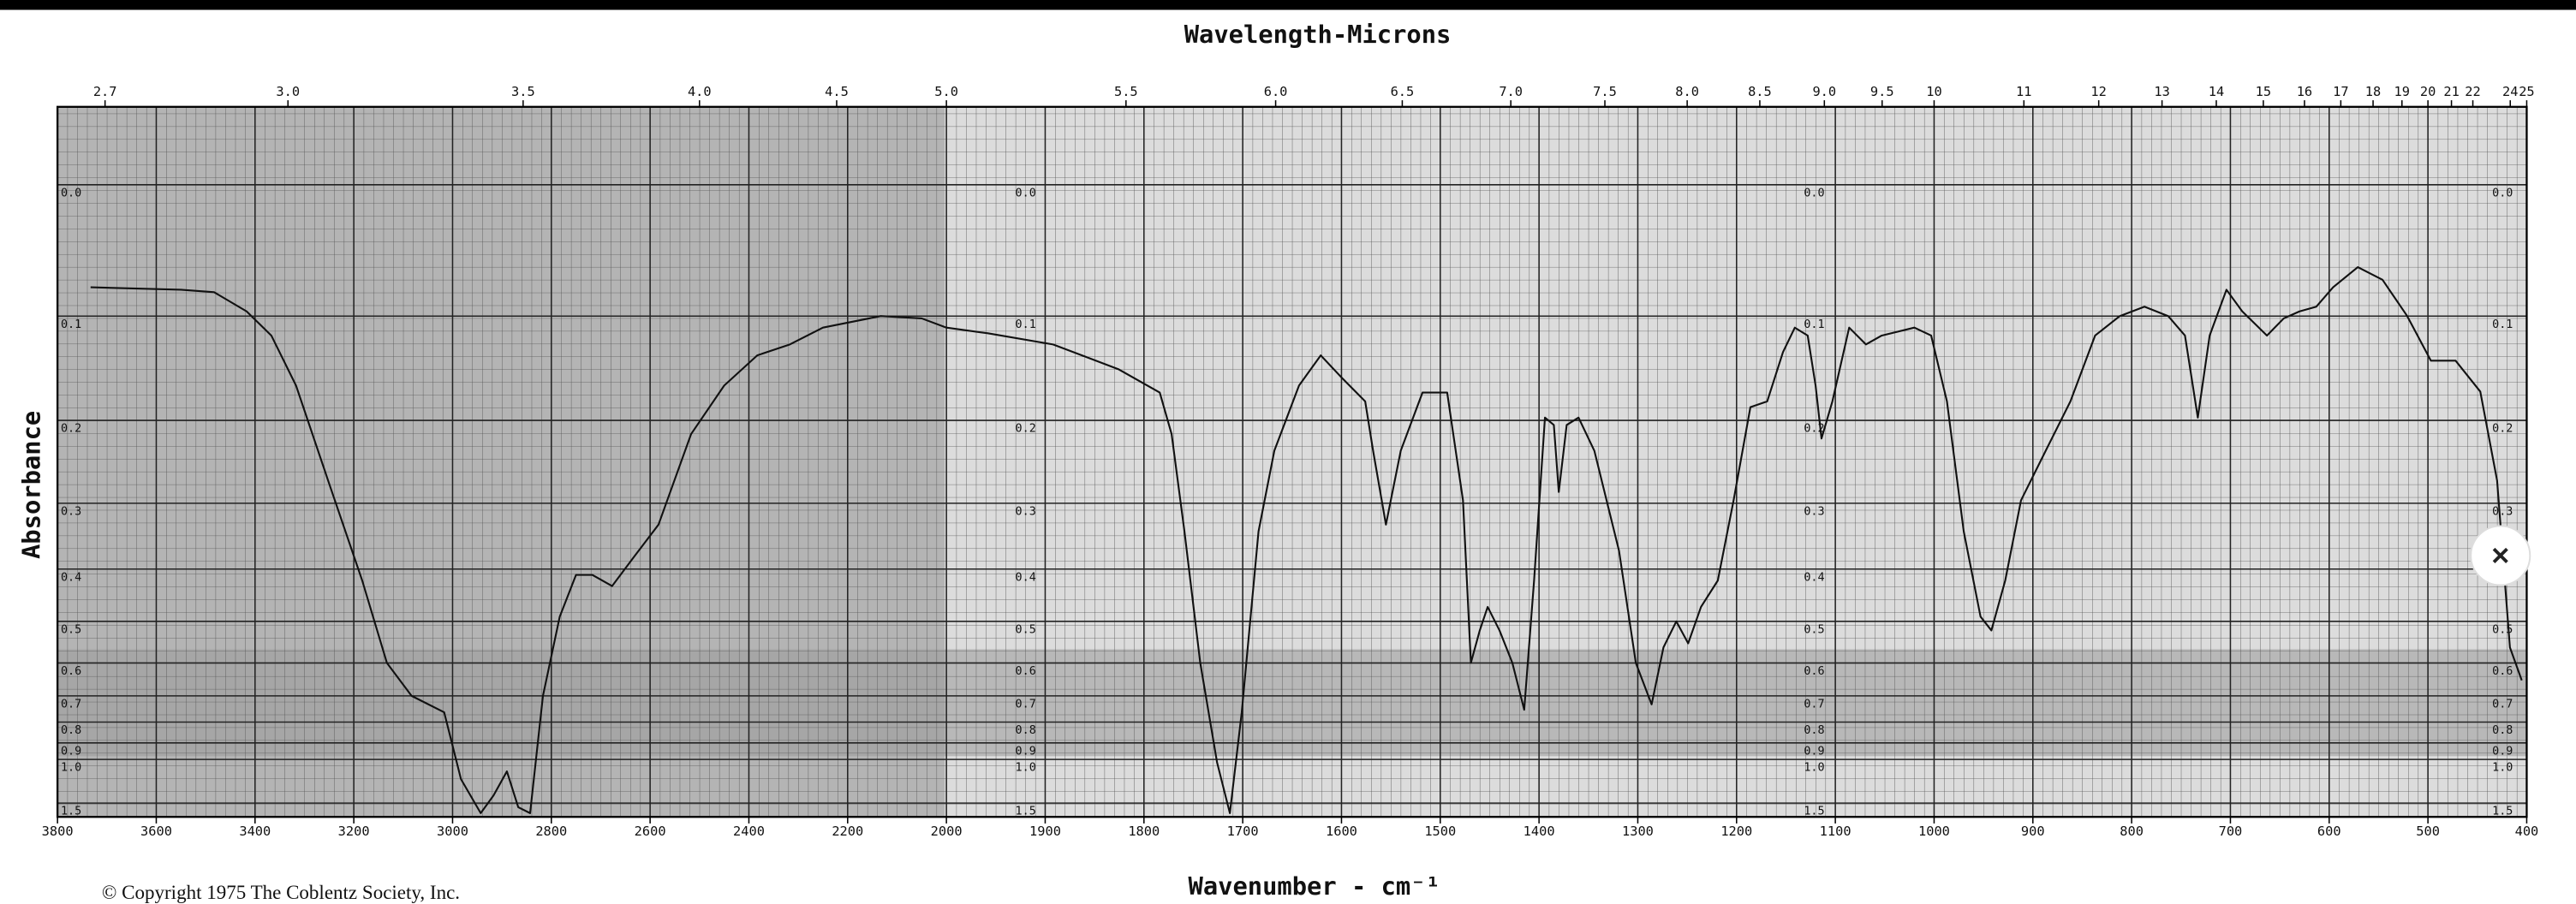 The width and height of the screenshot is (2576, 904). I want to click on close-icon, so click(2500, 555).